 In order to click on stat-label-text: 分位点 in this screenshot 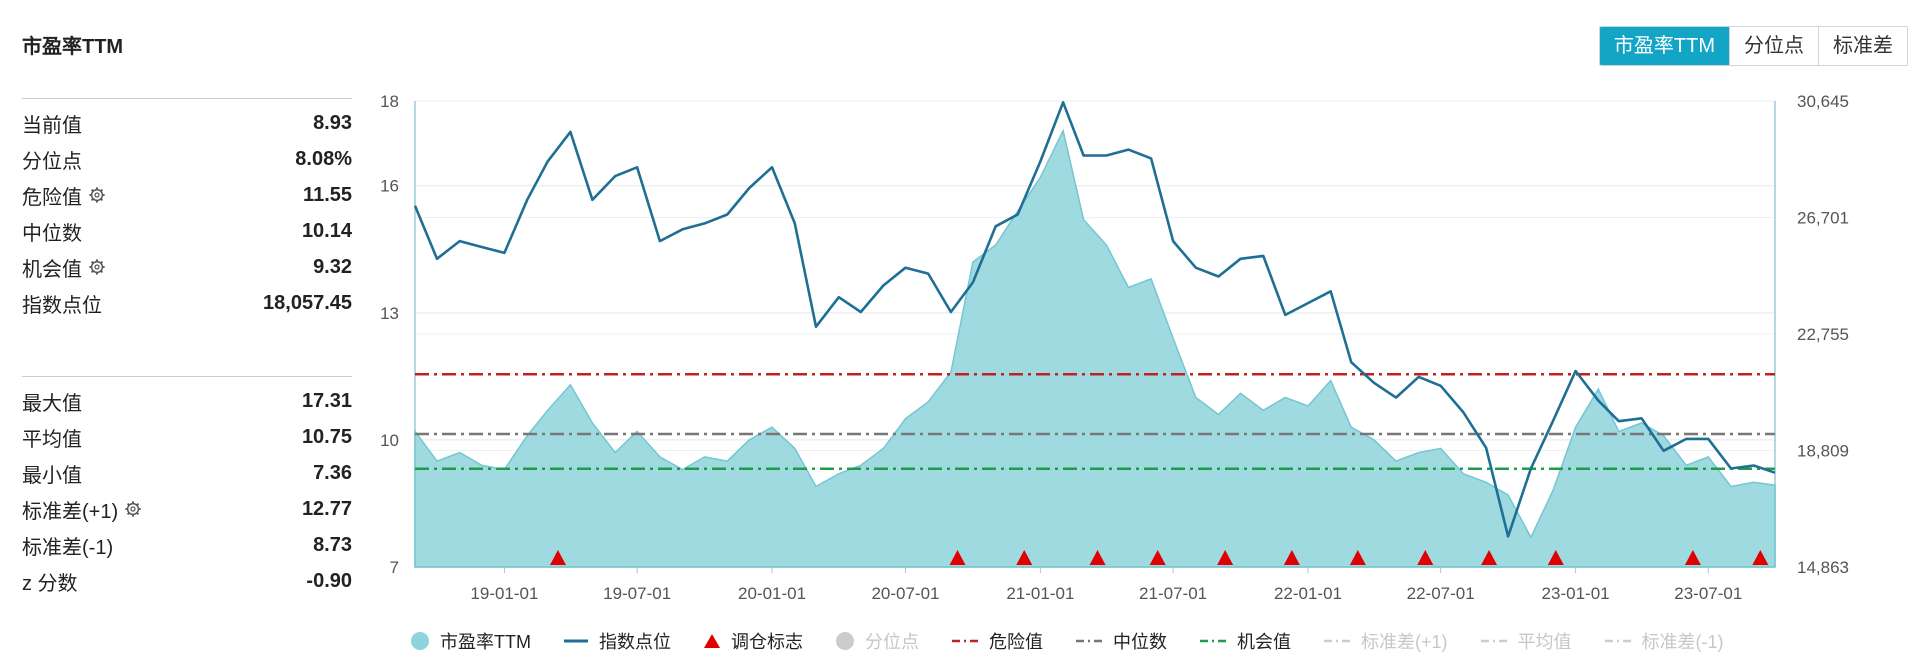, I will do `click(52, 161)`.